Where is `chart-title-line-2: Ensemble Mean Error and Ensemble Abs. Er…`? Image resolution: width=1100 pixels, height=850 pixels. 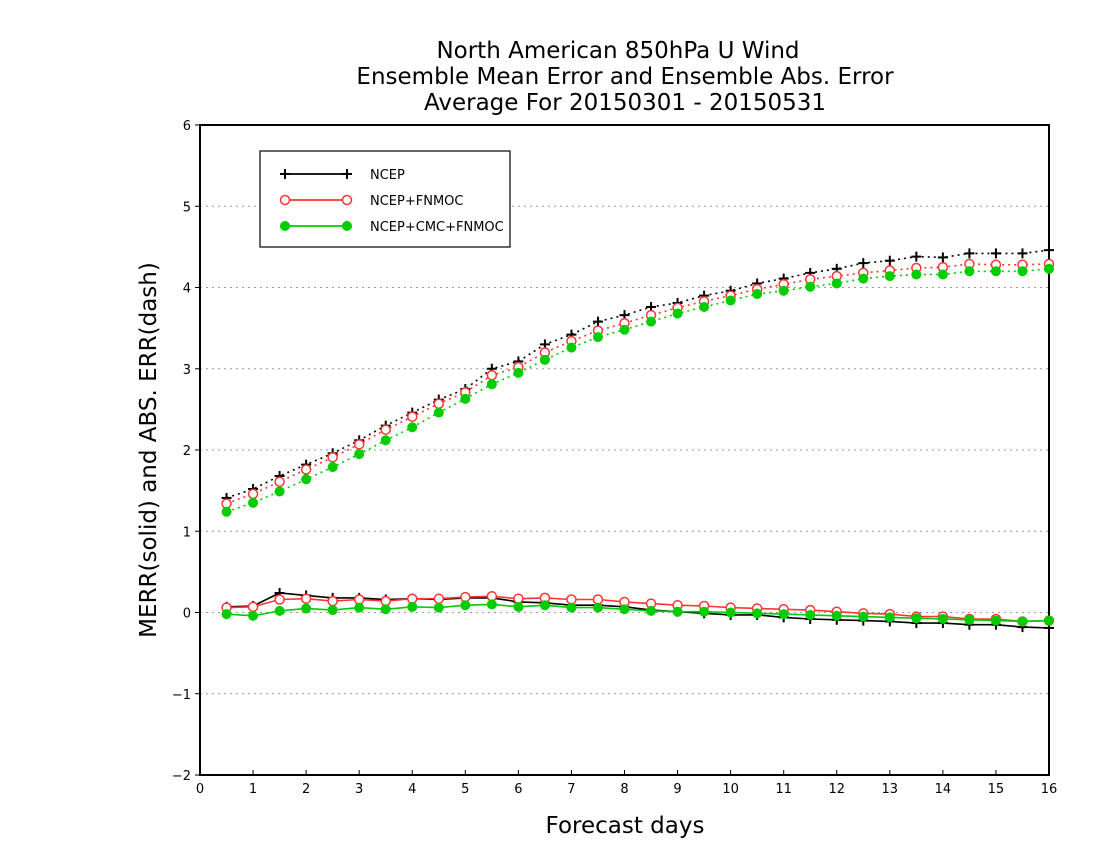
chart-title-line-2: Ensemble Mean Error and Ensemble Abs. Er… is located at coordinates (625, 77).